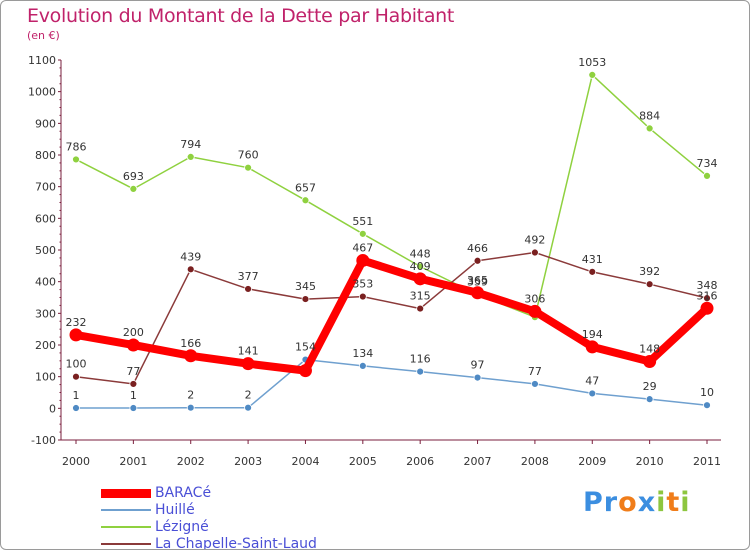 The image size is (750, 550). What do you see at coordinates (420, 253) in the screenshot?
I see `data-label-lezigne: 448` at bounding box center [420, 253].